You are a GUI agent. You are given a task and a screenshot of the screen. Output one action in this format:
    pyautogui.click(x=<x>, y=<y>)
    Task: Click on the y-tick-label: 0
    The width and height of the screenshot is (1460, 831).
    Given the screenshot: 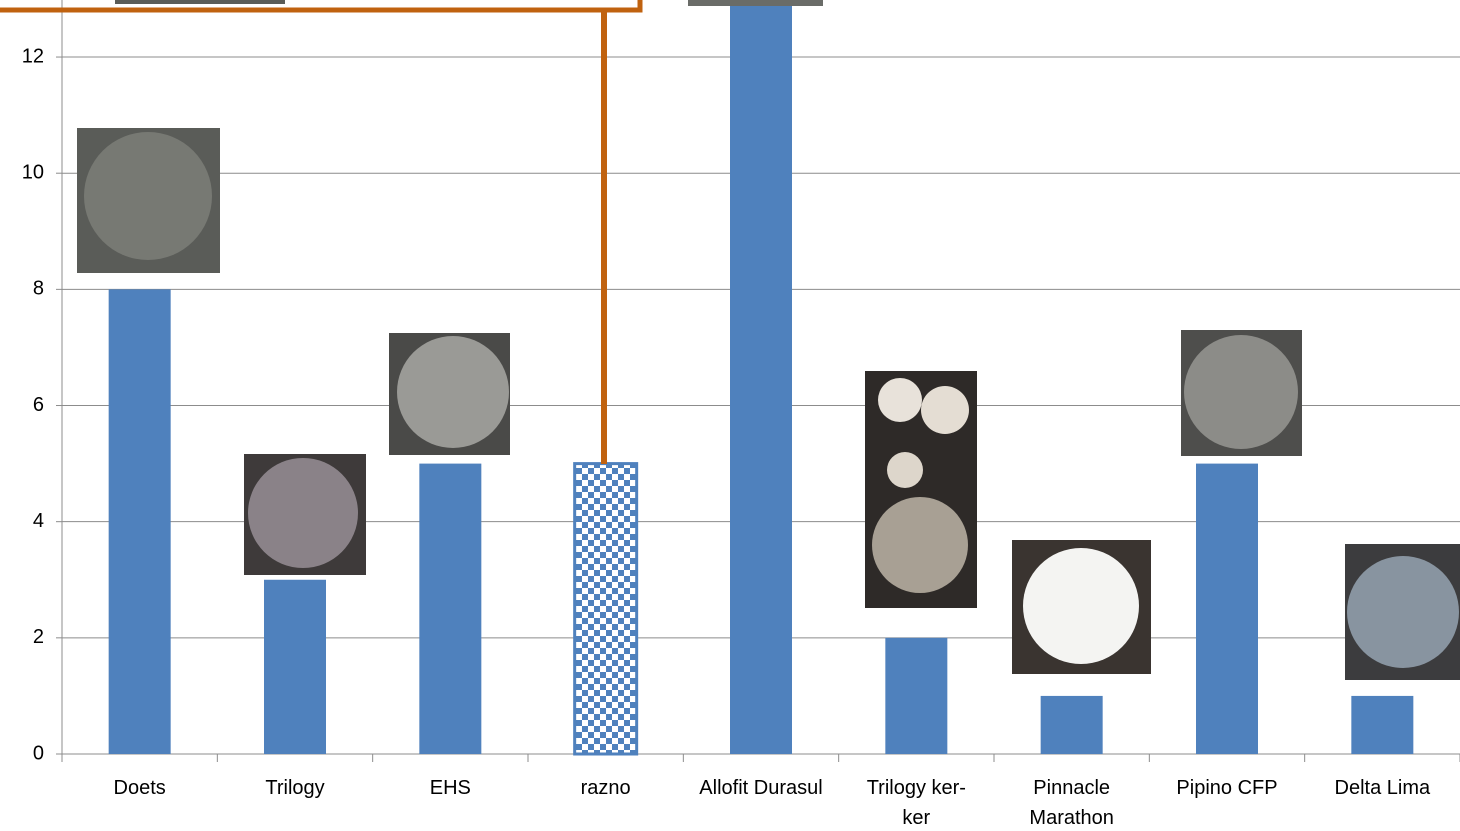 What is the action you would take?
    pyautogui.click(x=38, y=753)
    